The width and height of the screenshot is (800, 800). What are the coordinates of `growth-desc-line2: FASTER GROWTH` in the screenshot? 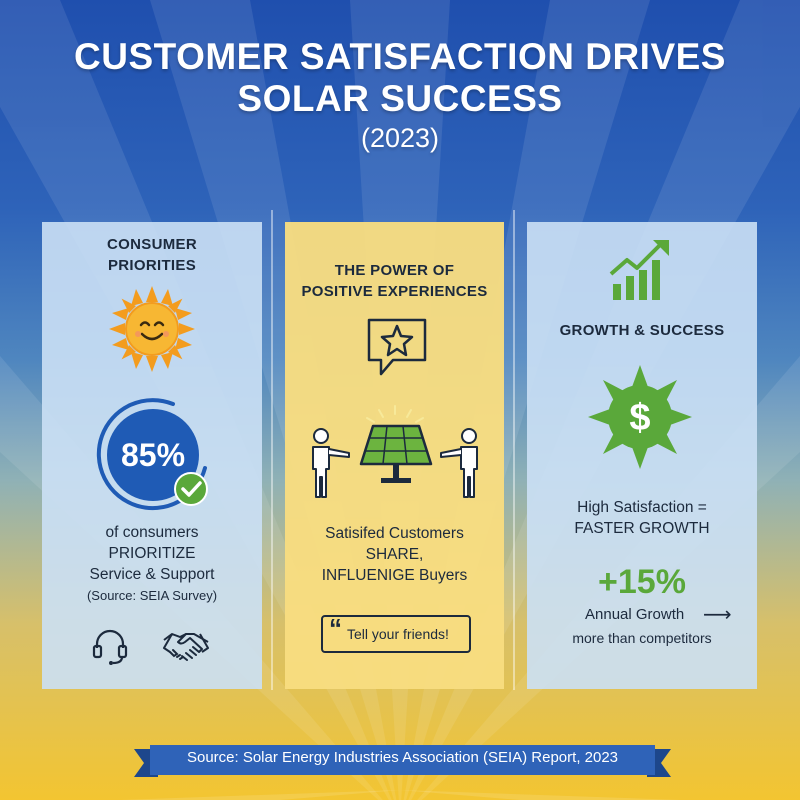 It's located at (642, 528).